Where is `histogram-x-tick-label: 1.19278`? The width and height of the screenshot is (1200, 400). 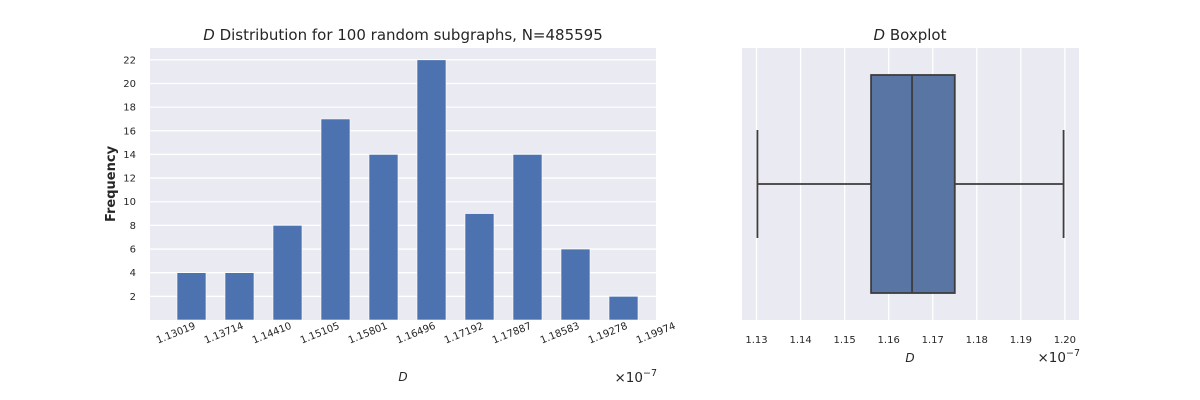
histogram-x-tick-label: 1.19278 is located at coordinates (608, 334).